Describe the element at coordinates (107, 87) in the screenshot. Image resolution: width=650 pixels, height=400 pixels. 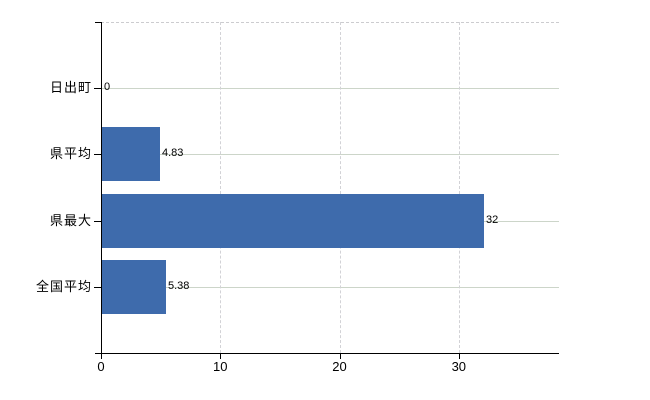
I see `bar-value-label: 0` at that location.